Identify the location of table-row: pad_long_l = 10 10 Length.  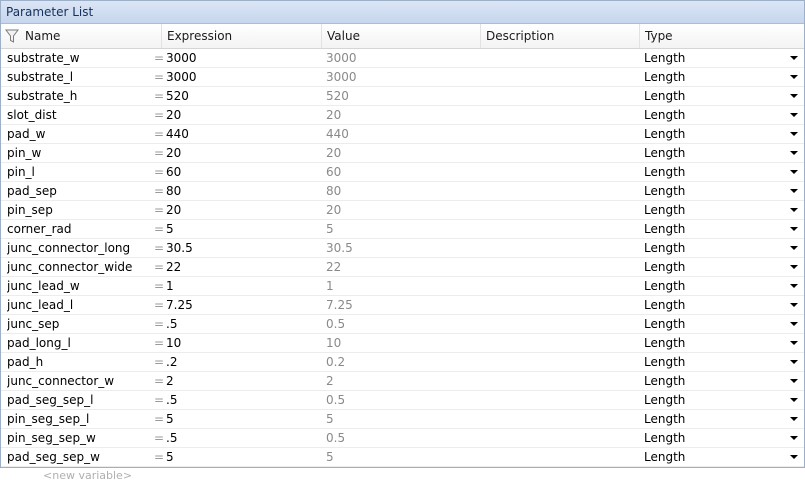
(402, 343).